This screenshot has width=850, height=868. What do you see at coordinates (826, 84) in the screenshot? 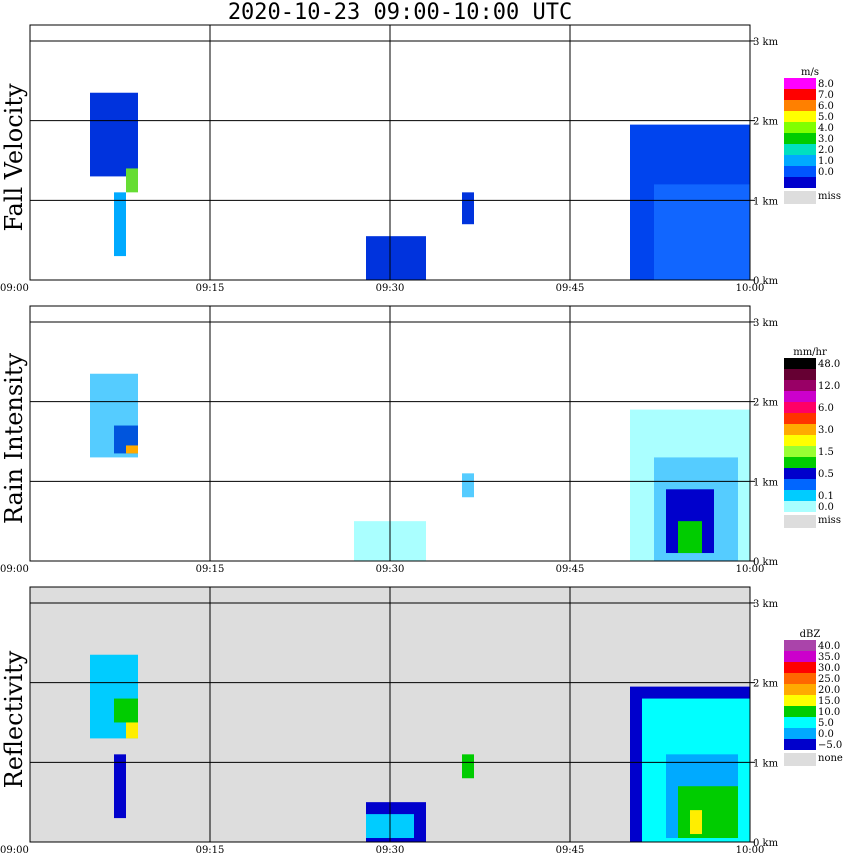
I see `legend-label: 8.0` at bounding box center [826, 84].